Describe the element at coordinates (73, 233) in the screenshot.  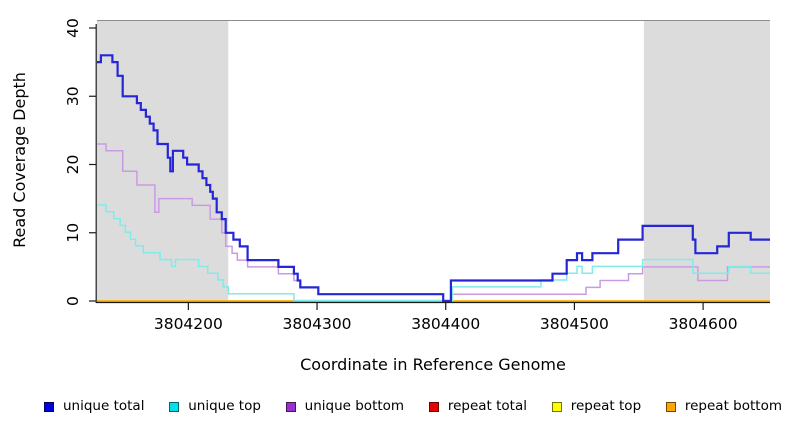
I see `y-tick-label: 10` at that location.